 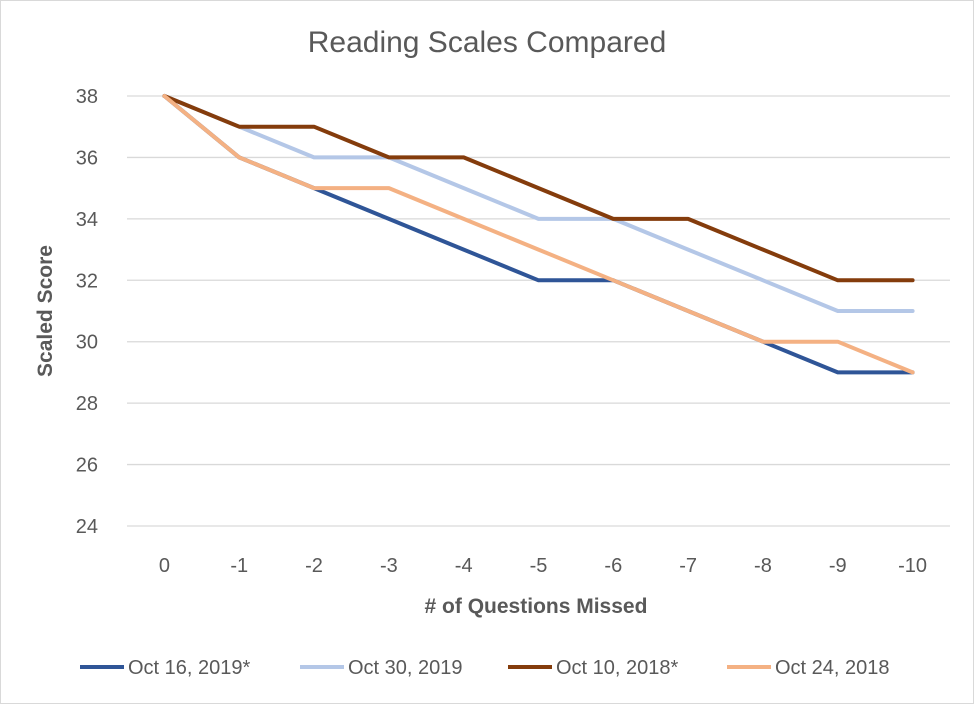 I want to click on y-tick-label: 24, so click(x=87, y=527).